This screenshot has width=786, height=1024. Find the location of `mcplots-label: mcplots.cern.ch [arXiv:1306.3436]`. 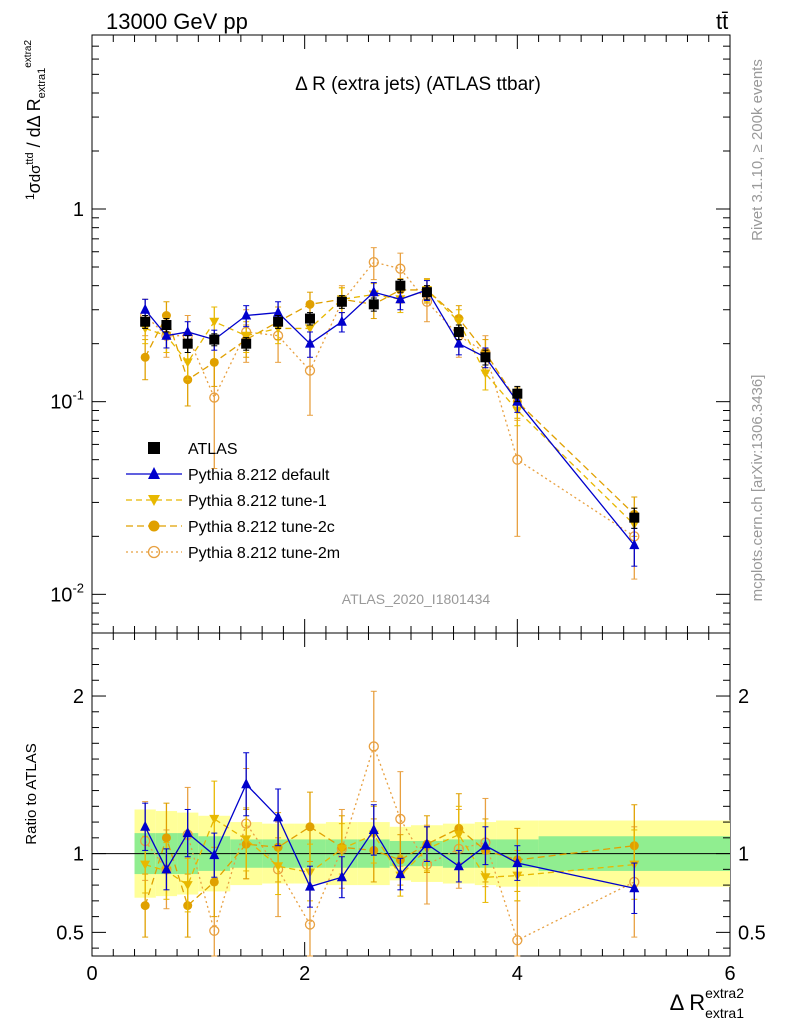

mcplots-label: mcplots.cern.ch [arXiv:1306.3436] is located at coordinates (757, 488).